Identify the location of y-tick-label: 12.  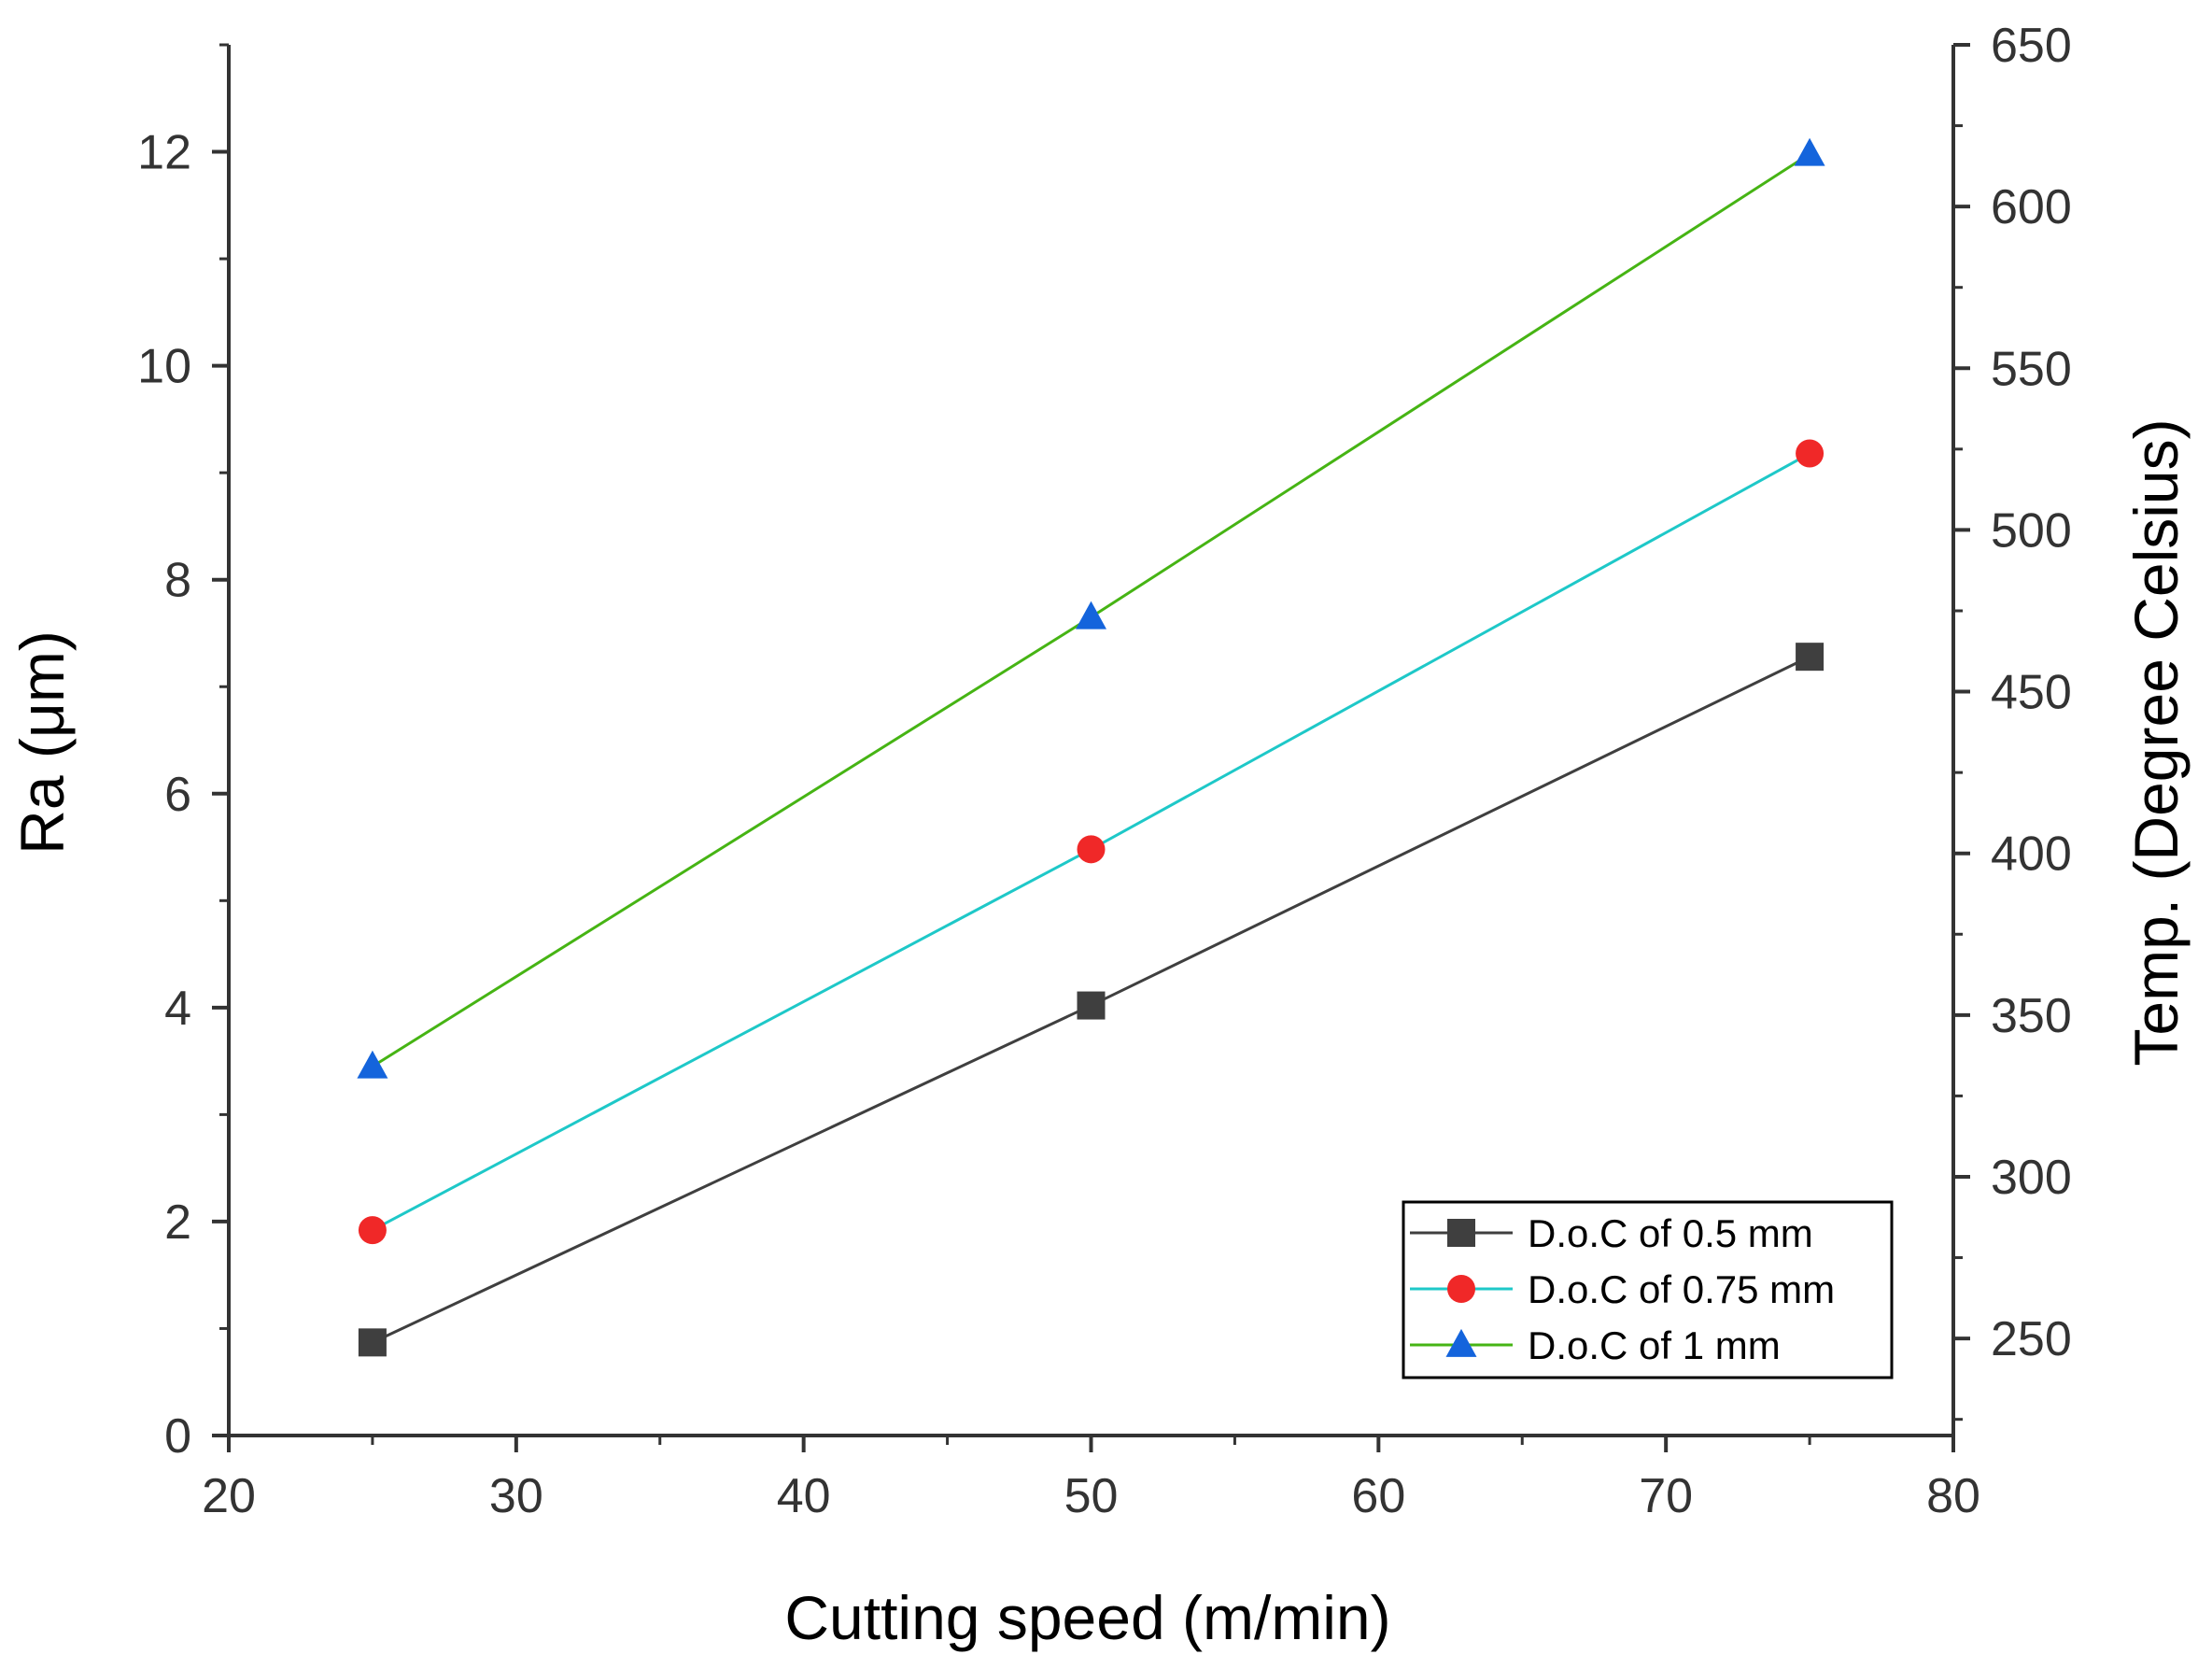
(164, 153).